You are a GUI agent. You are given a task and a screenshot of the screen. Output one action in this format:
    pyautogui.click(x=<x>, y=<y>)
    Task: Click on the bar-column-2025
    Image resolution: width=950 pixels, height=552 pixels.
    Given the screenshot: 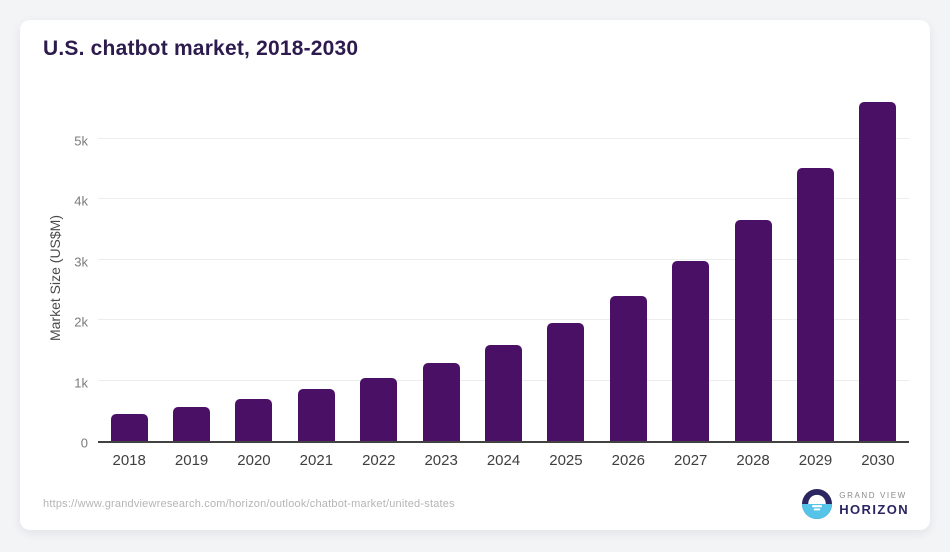 What is the action you would take?
    pyautogui.click(x=566, y=267)
    